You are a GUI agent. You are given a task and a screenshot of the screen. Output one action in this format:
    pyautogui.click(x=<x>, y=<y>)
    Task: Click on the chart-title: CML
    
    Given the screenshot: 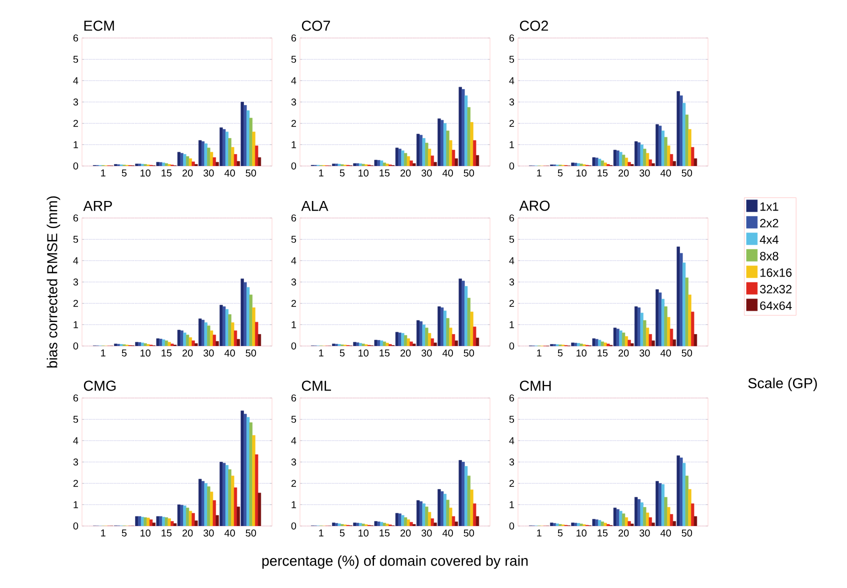 What is the action you would take?
    pyautogui.click(x=317, y=385)
    